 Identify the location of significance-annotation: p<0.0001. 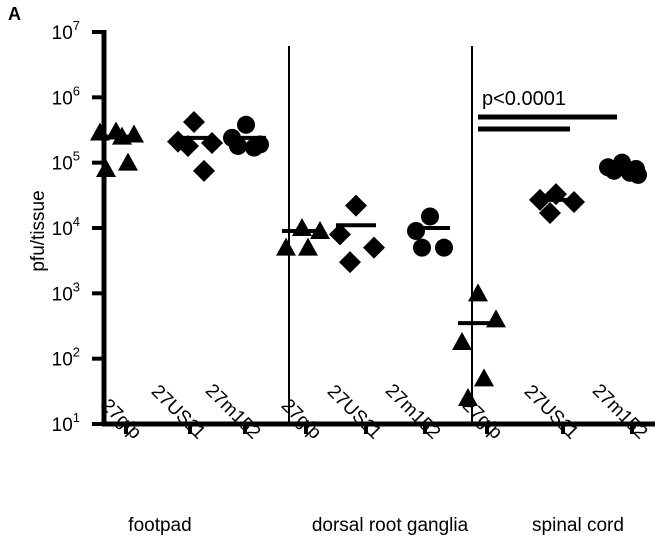
(547, 110).